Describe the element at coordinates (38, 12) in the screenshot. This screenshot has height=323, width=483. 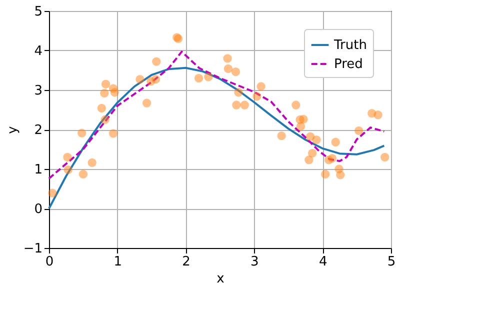
I see `y-tick-label: 5` at that location.